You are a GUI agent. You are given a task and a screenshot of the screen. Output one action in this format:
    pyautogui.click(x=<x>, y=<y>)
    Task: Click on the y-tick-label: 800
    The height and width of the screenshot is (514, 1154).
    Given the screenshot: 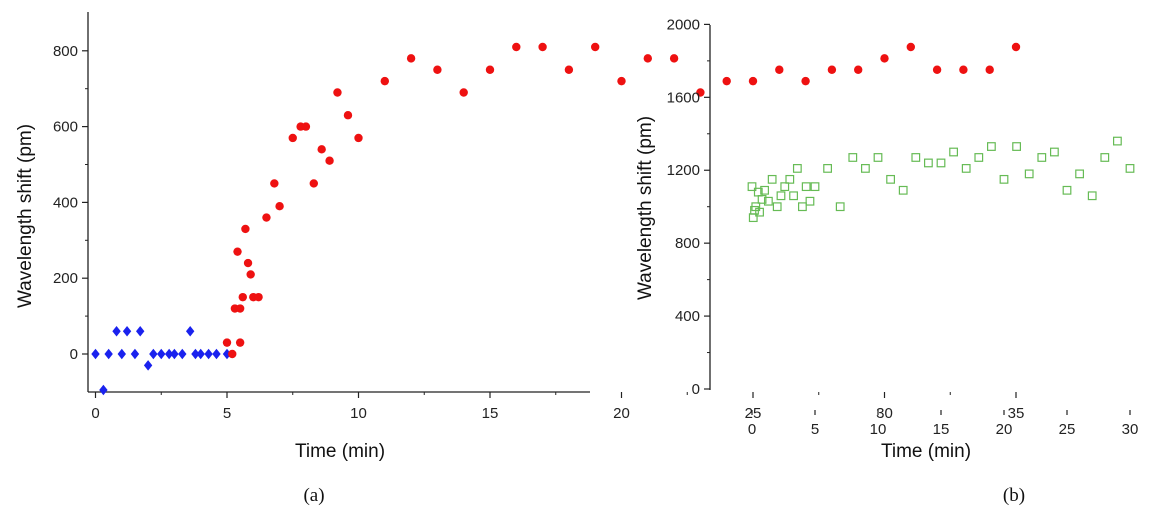 What is the action you would take?
    pyautogui.click(x=65, y=51)
    